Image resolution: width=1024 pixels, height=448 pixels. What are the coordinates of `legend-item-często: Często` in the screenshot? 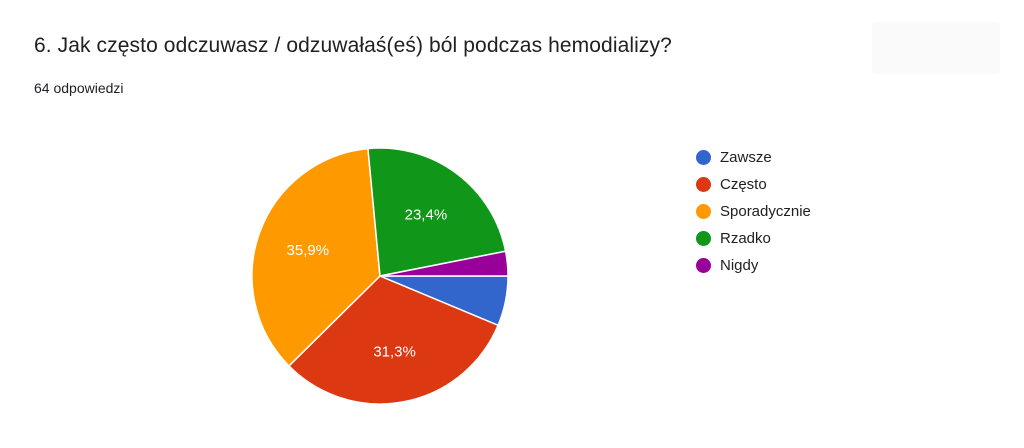 It's located at (753, 184).